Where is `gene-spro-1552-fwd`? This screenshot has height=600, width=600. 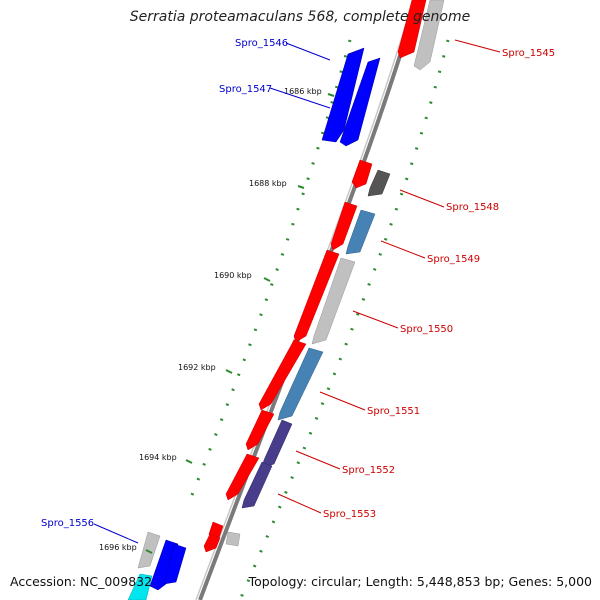 gene-spro-1552-fwd is located at coordinates (260, 430).